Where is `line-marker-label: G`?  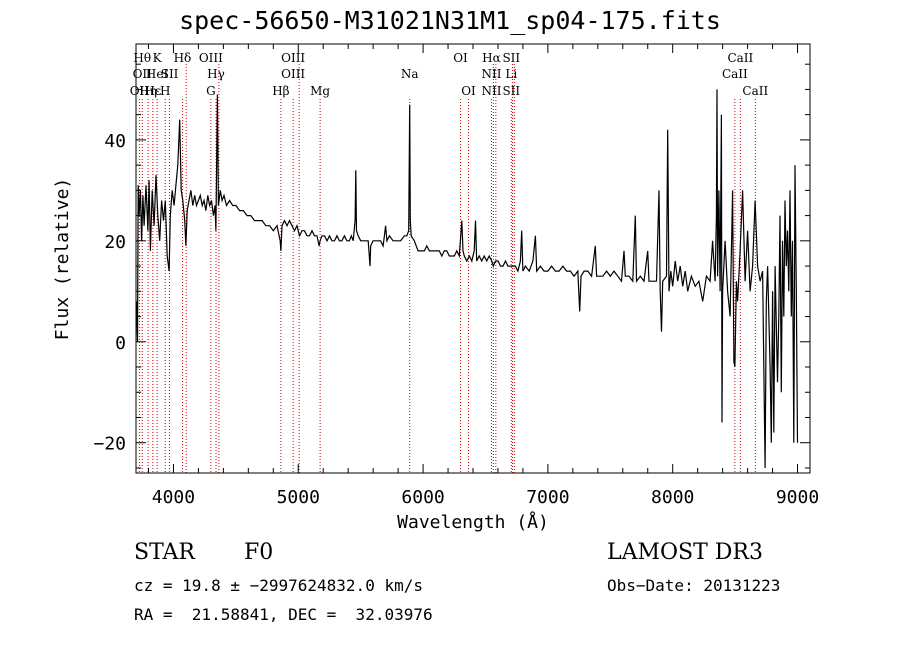 line-marker-label: G is located at coordinates (211, 91).